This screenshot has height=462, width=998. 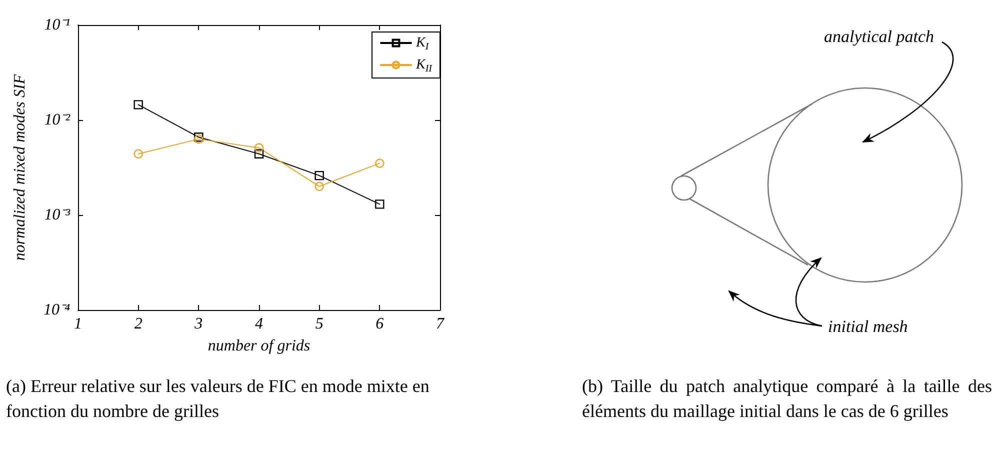 What do you see at coordinates (56, 310) in the screenshot?
I see `y-tick-label: 10⁻⁴` at bounding box center [56, 310].